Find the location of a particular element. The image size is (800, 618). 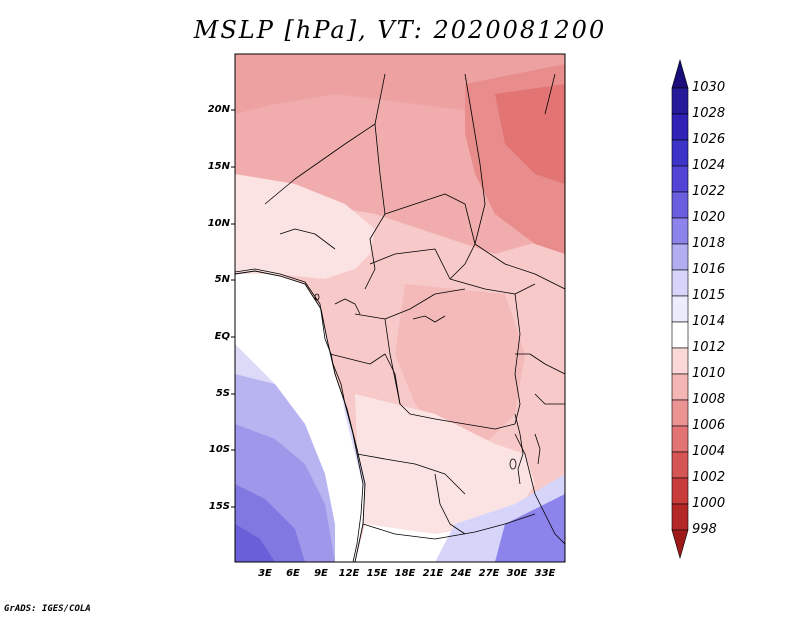

lat-label: 10N is located at coordinates (218, 223).